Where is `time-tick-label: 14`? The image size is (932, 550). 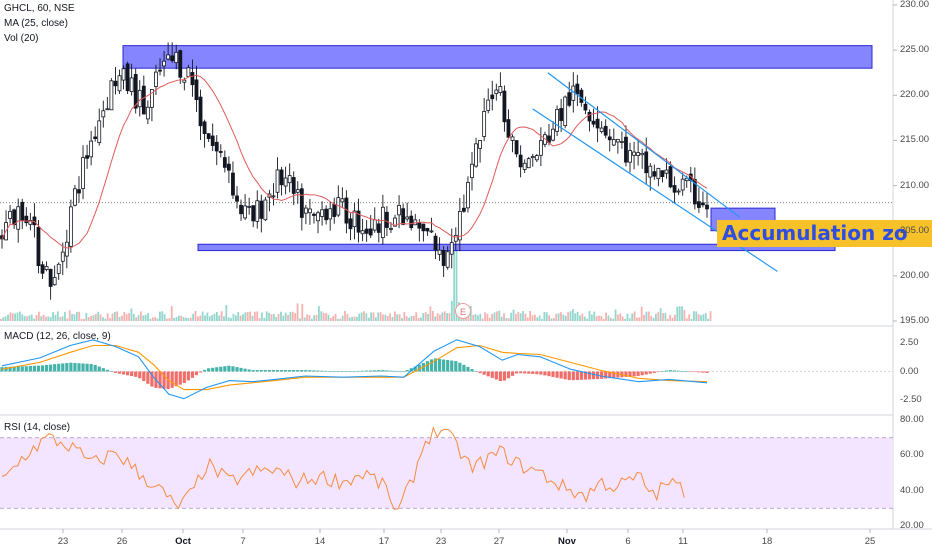 time-tick-label: 14 is located at coordinates (320, 541).